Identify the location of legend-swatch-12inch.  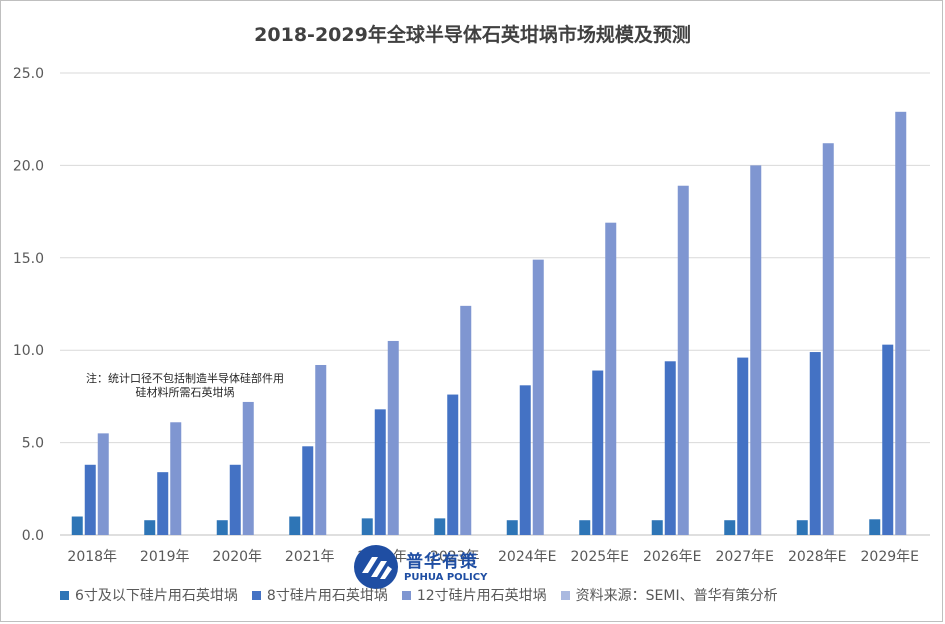
(406, 595).